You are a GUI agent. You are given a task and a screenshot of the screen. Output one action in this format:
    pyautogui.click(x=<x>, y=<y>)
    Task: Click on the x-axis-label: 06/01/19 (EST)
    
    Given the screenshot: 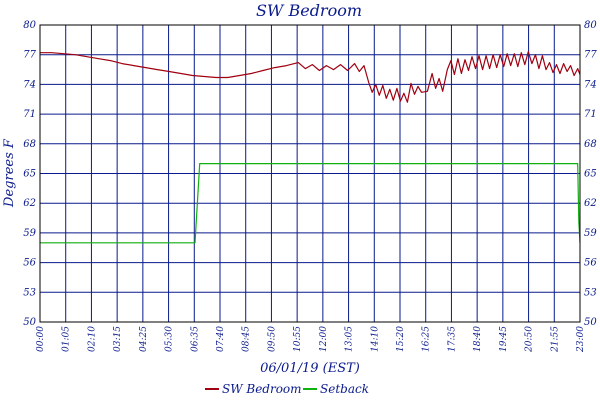 What is the action you would take?
    pyautogui.click(x=310, y=368)
    